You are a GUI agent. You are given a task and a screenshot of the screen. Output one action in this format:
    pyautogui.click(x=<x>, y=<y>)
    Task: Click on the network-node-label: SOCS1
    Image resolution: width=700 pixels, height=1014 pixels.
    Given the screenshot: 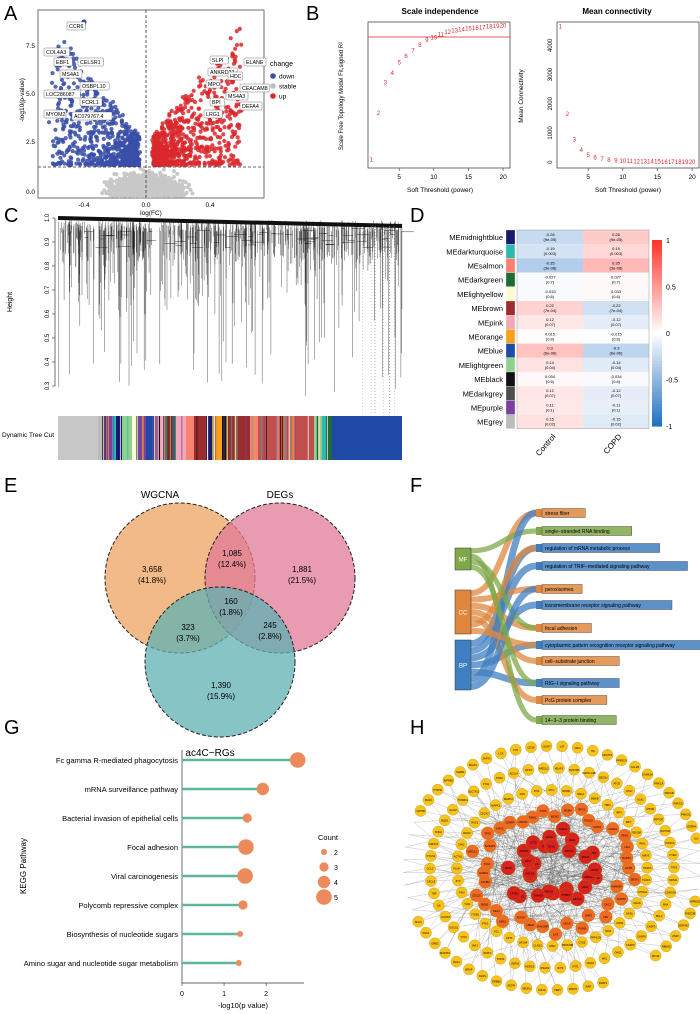 What is the action you would take?
    pyautogui.click(x=453, y=927)
    